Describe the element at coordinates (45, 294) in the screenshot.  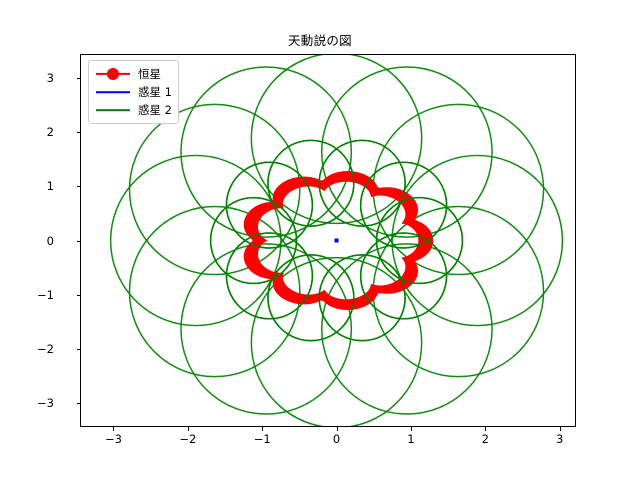
I see `y-tick-label: −1` at that location.